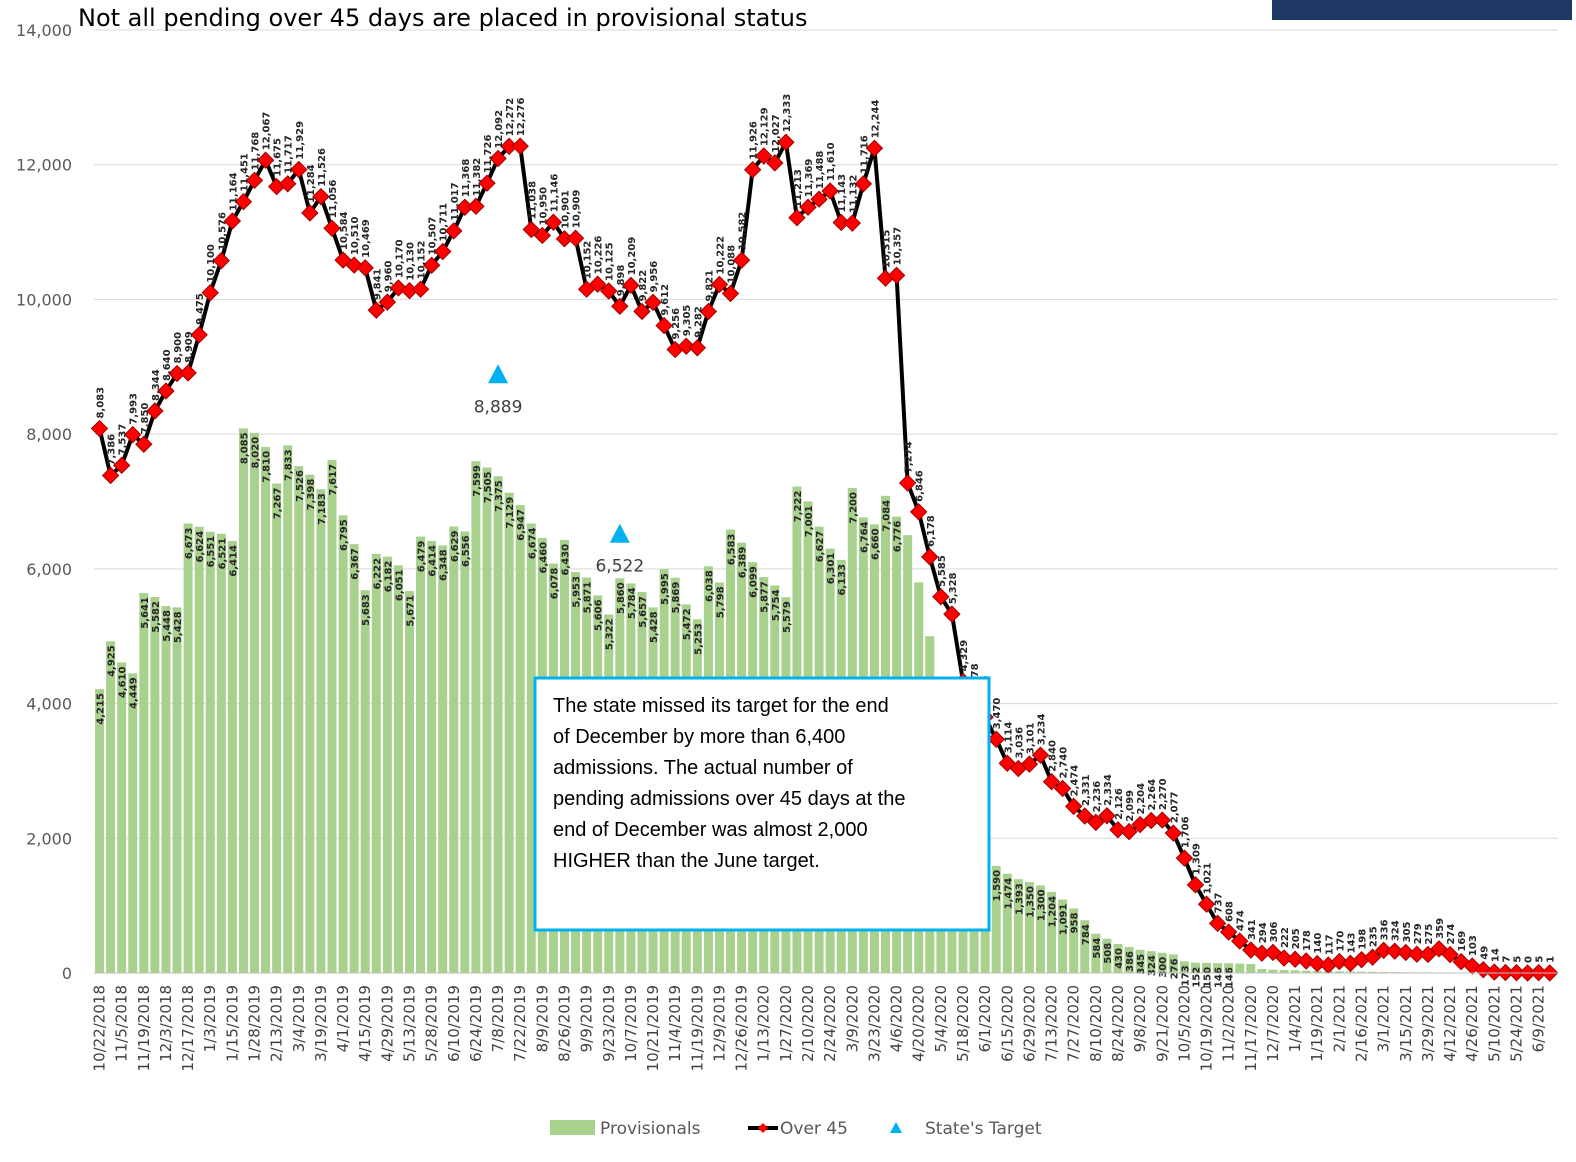 Image resolution: width=1576 pixels, height=1162 pixels. Describe the element at coordinates (565, 560) in the screenshot. I see `bar-value-label: 6,430` at that location.